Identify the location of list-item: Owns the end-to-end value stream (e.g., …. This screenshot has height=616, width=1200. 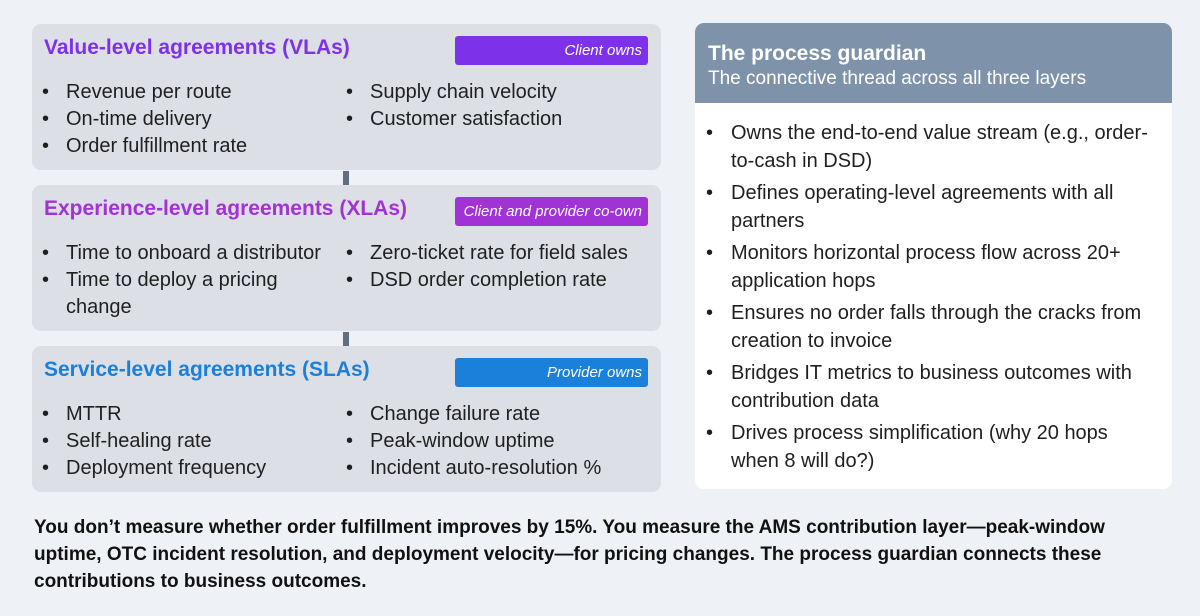
(931, 147).